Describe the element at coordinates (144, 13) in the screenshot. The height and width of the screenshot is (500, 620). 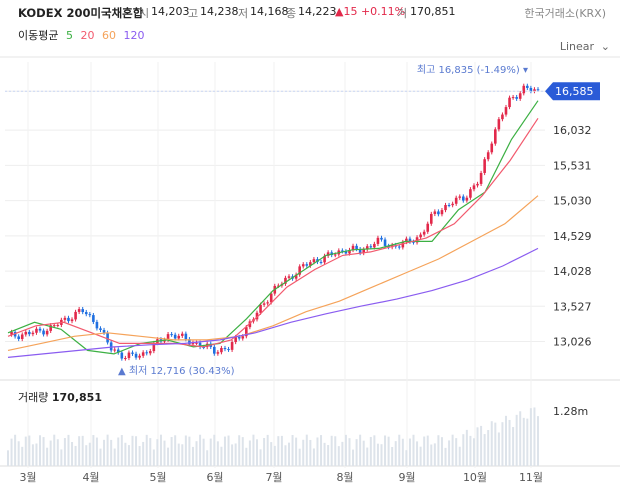
I see `open-label: 시` at that location.